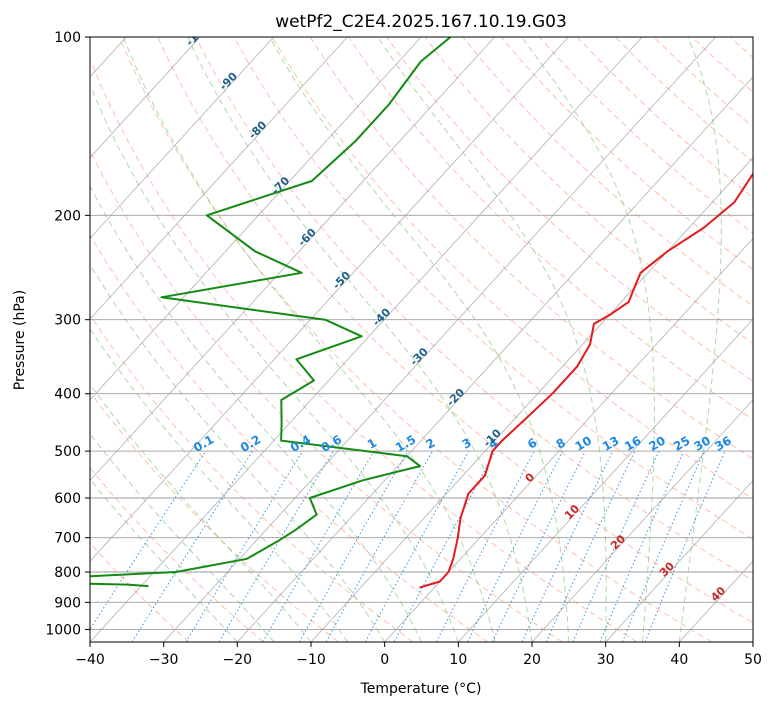 This screenshot has width=775, height=708. Describe the element at coordinates (667, 569) in the screenshot. I see `moist-adiabat-label: 30` at that location.